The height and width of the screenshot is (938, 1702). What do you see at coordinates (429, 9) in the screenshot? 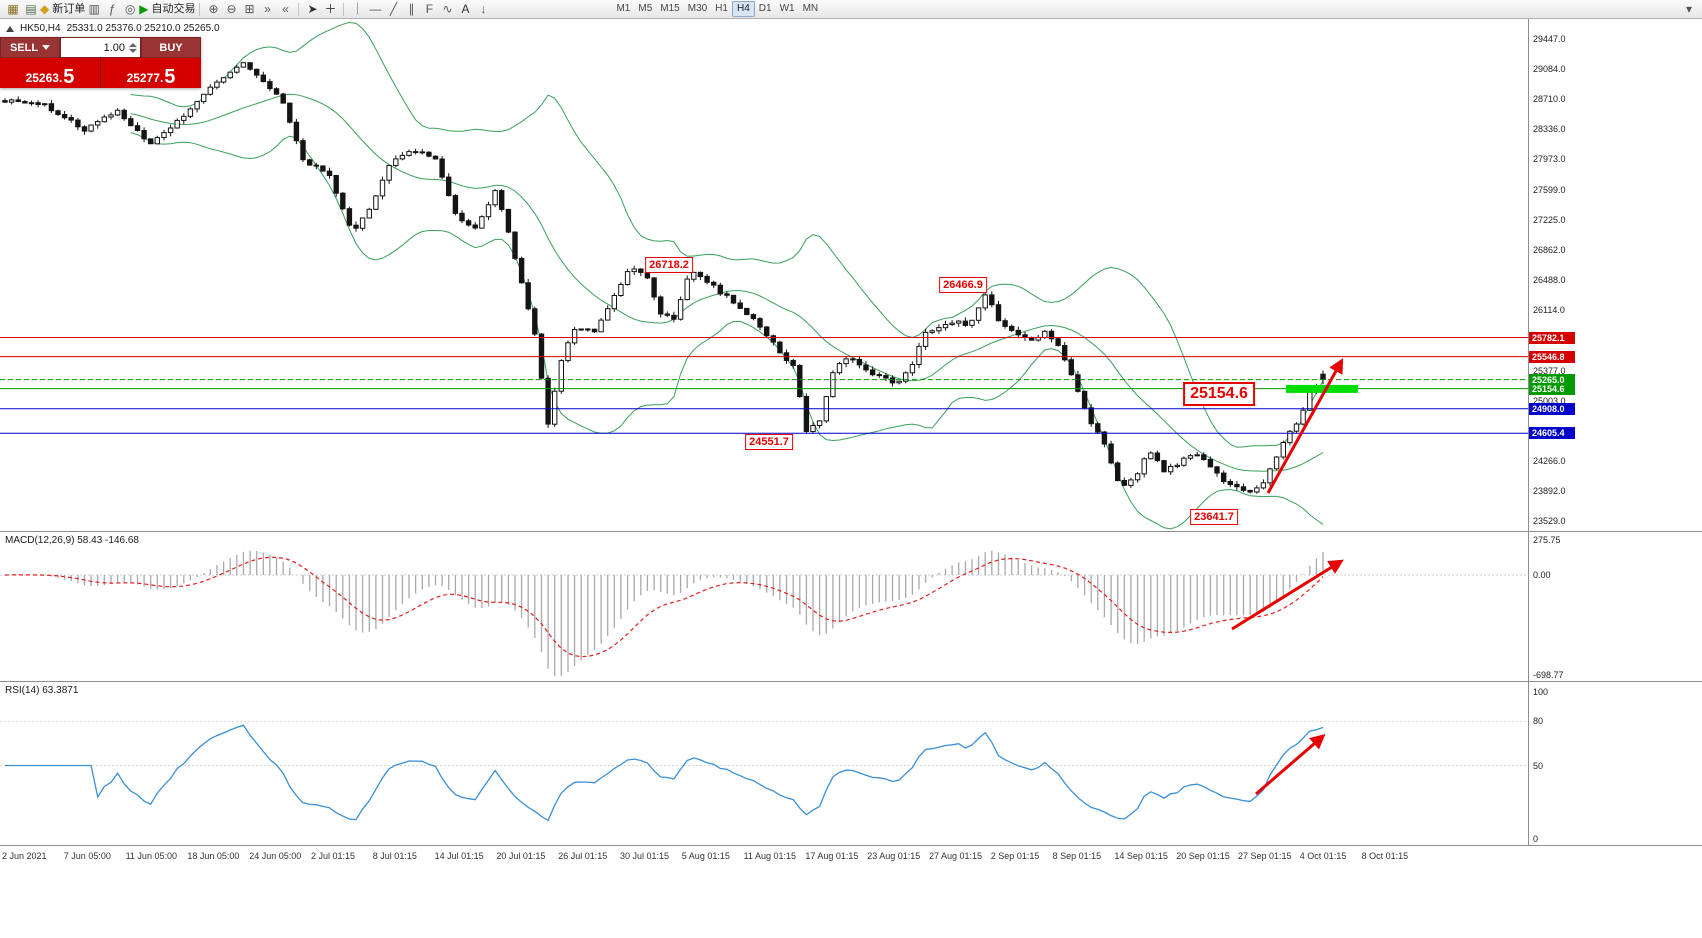
I see `fibonacci-icon: F` at bounding box center [429, 9].